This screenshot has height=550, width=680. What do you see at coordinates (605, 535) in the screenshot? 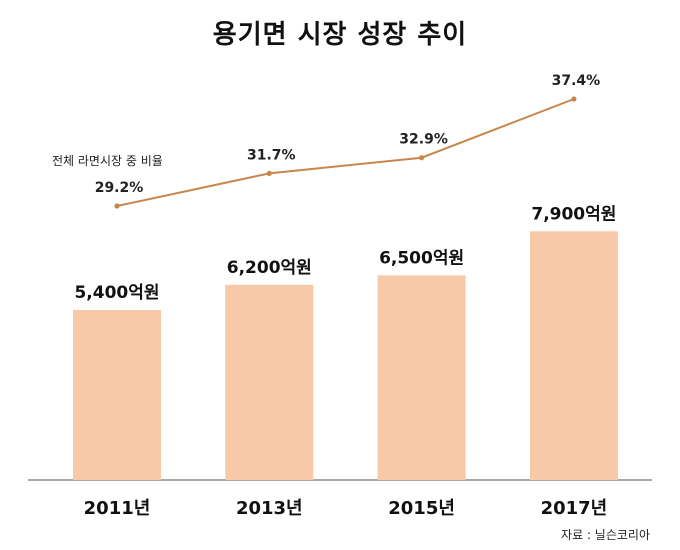
I see `source-label: 자료 : 닐슨코리아` at bounding box center [605, 535].